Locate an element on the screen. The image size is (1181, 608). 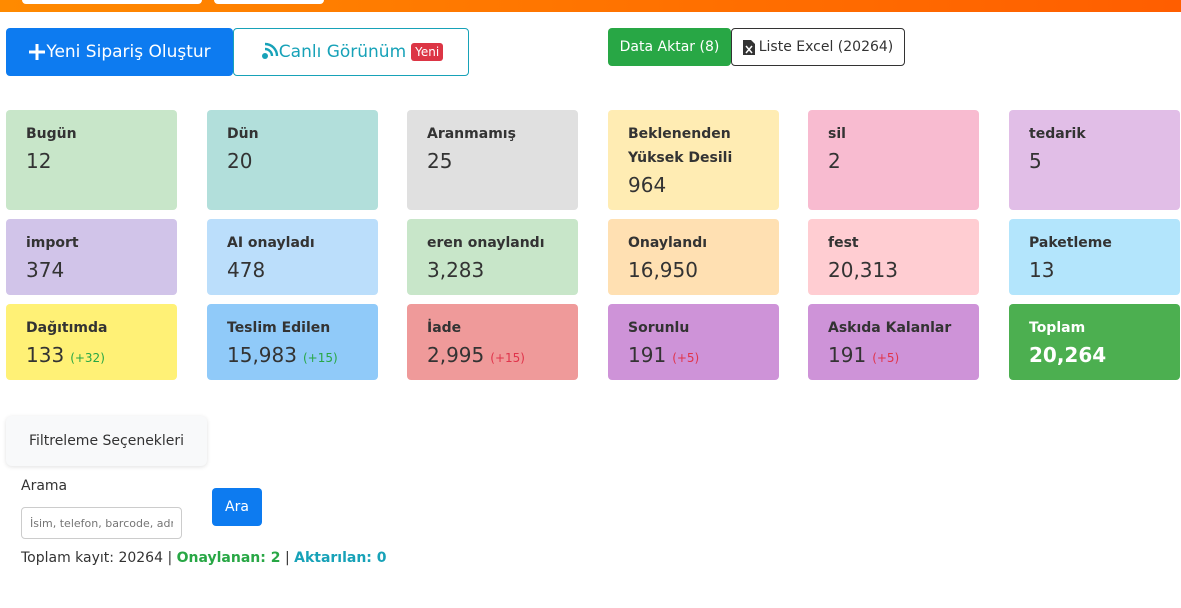
card-value: 478 is located at coordinates (292, 270).